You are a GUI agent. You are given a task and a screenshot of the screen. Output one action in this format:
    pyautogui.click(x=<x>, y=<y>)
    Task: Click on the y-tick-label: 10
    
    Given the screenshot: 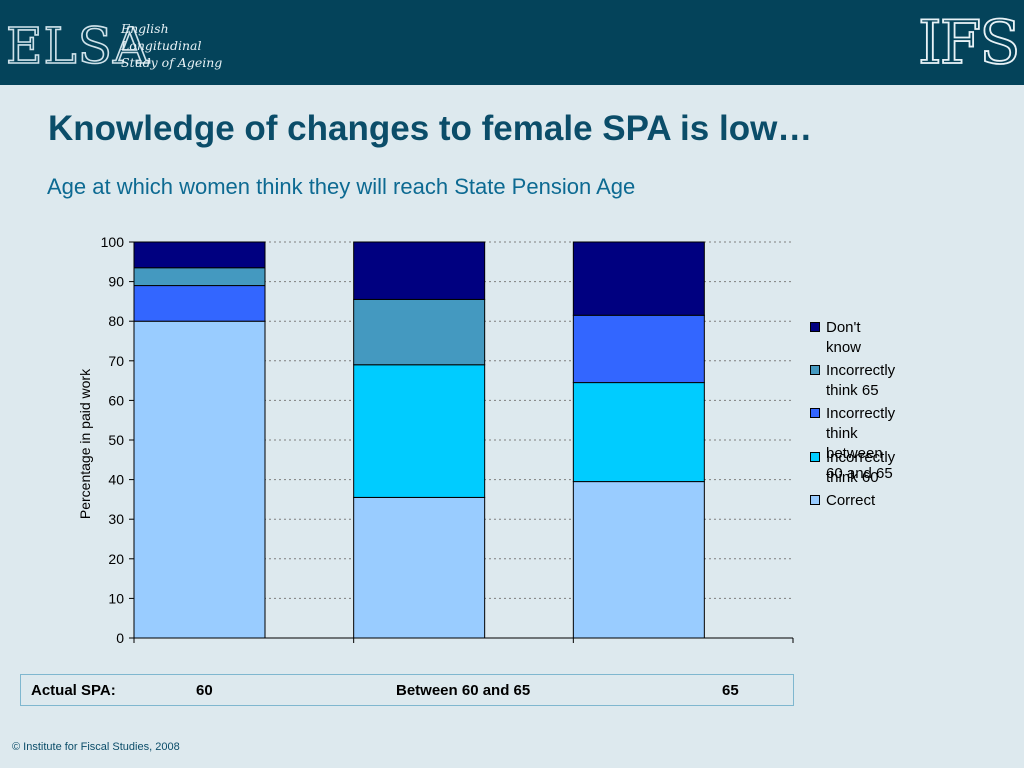 What is the action you would take?
    pyautogui.click(x=116, y=598)
    